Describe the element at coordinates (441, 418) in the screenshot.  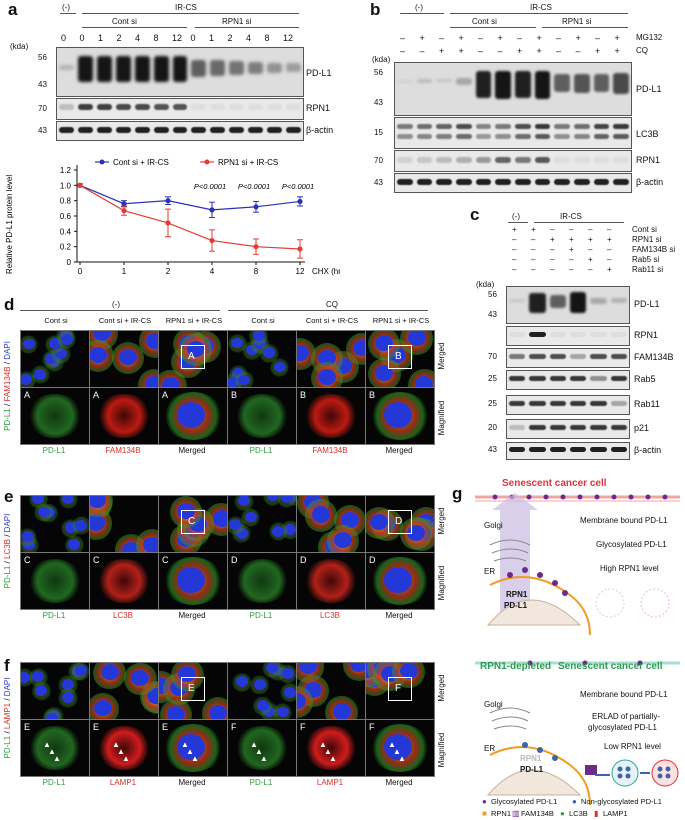
I see `panel-d-magnified-label: Magnified` at that location.